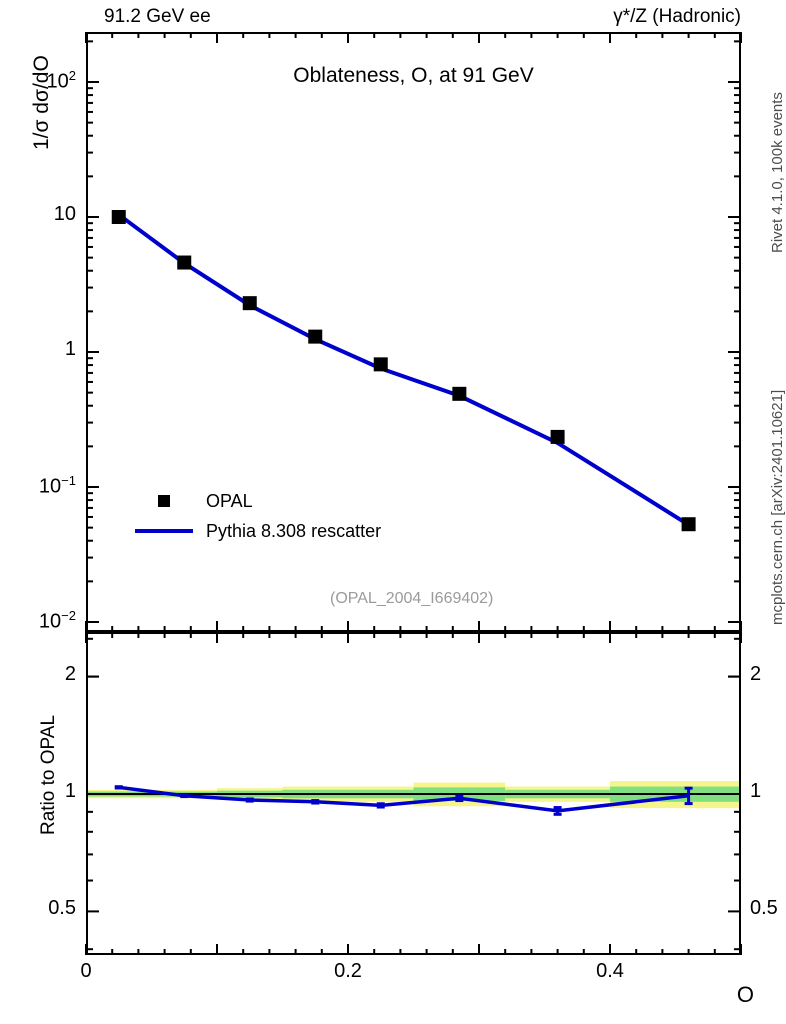 The width and height of the screenshot is (786, 1024). I want to click on x-tick-label: 0.2, so click(348, 971).